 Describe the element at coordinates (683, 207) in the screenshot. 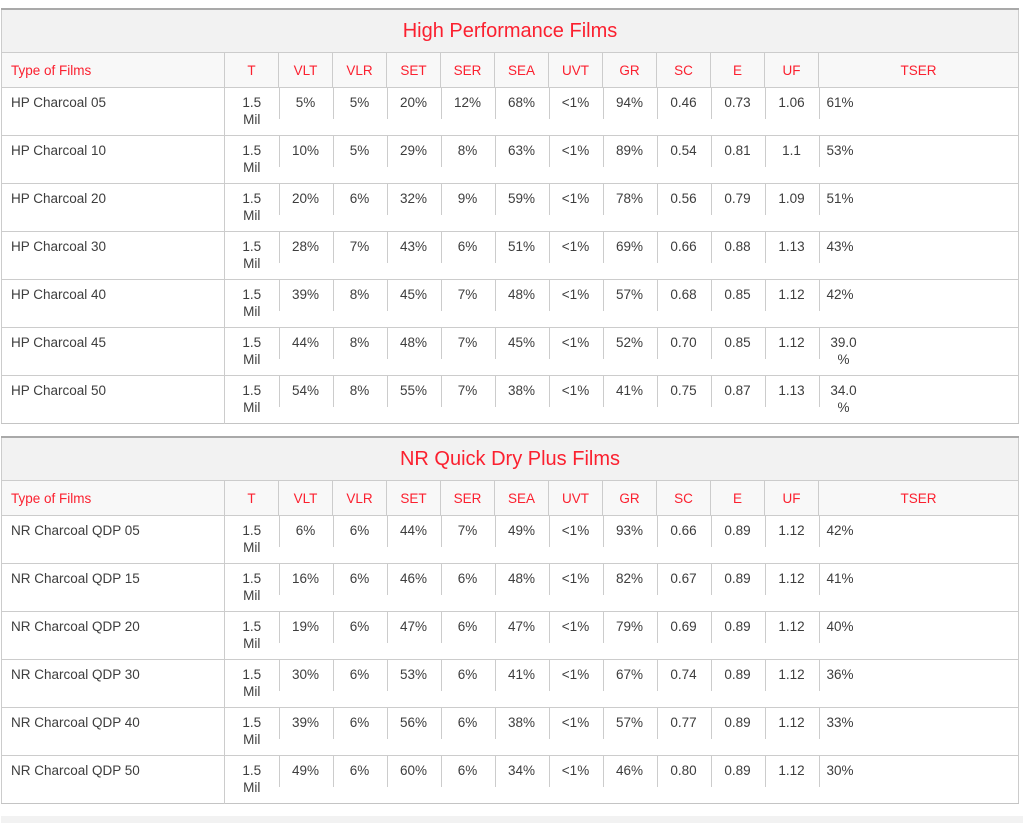

I see `cell-sc: 0.56` at that location.